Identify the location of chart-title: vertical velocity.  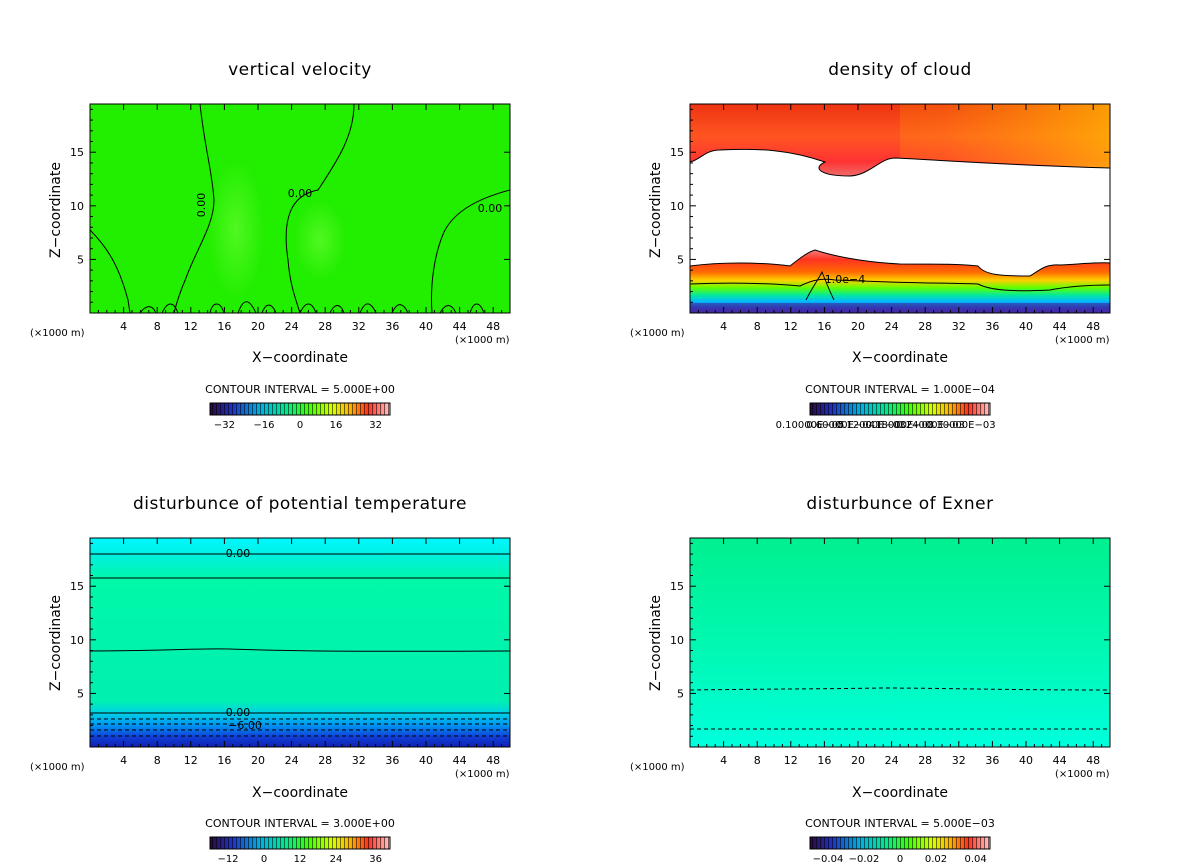
(300, 70).